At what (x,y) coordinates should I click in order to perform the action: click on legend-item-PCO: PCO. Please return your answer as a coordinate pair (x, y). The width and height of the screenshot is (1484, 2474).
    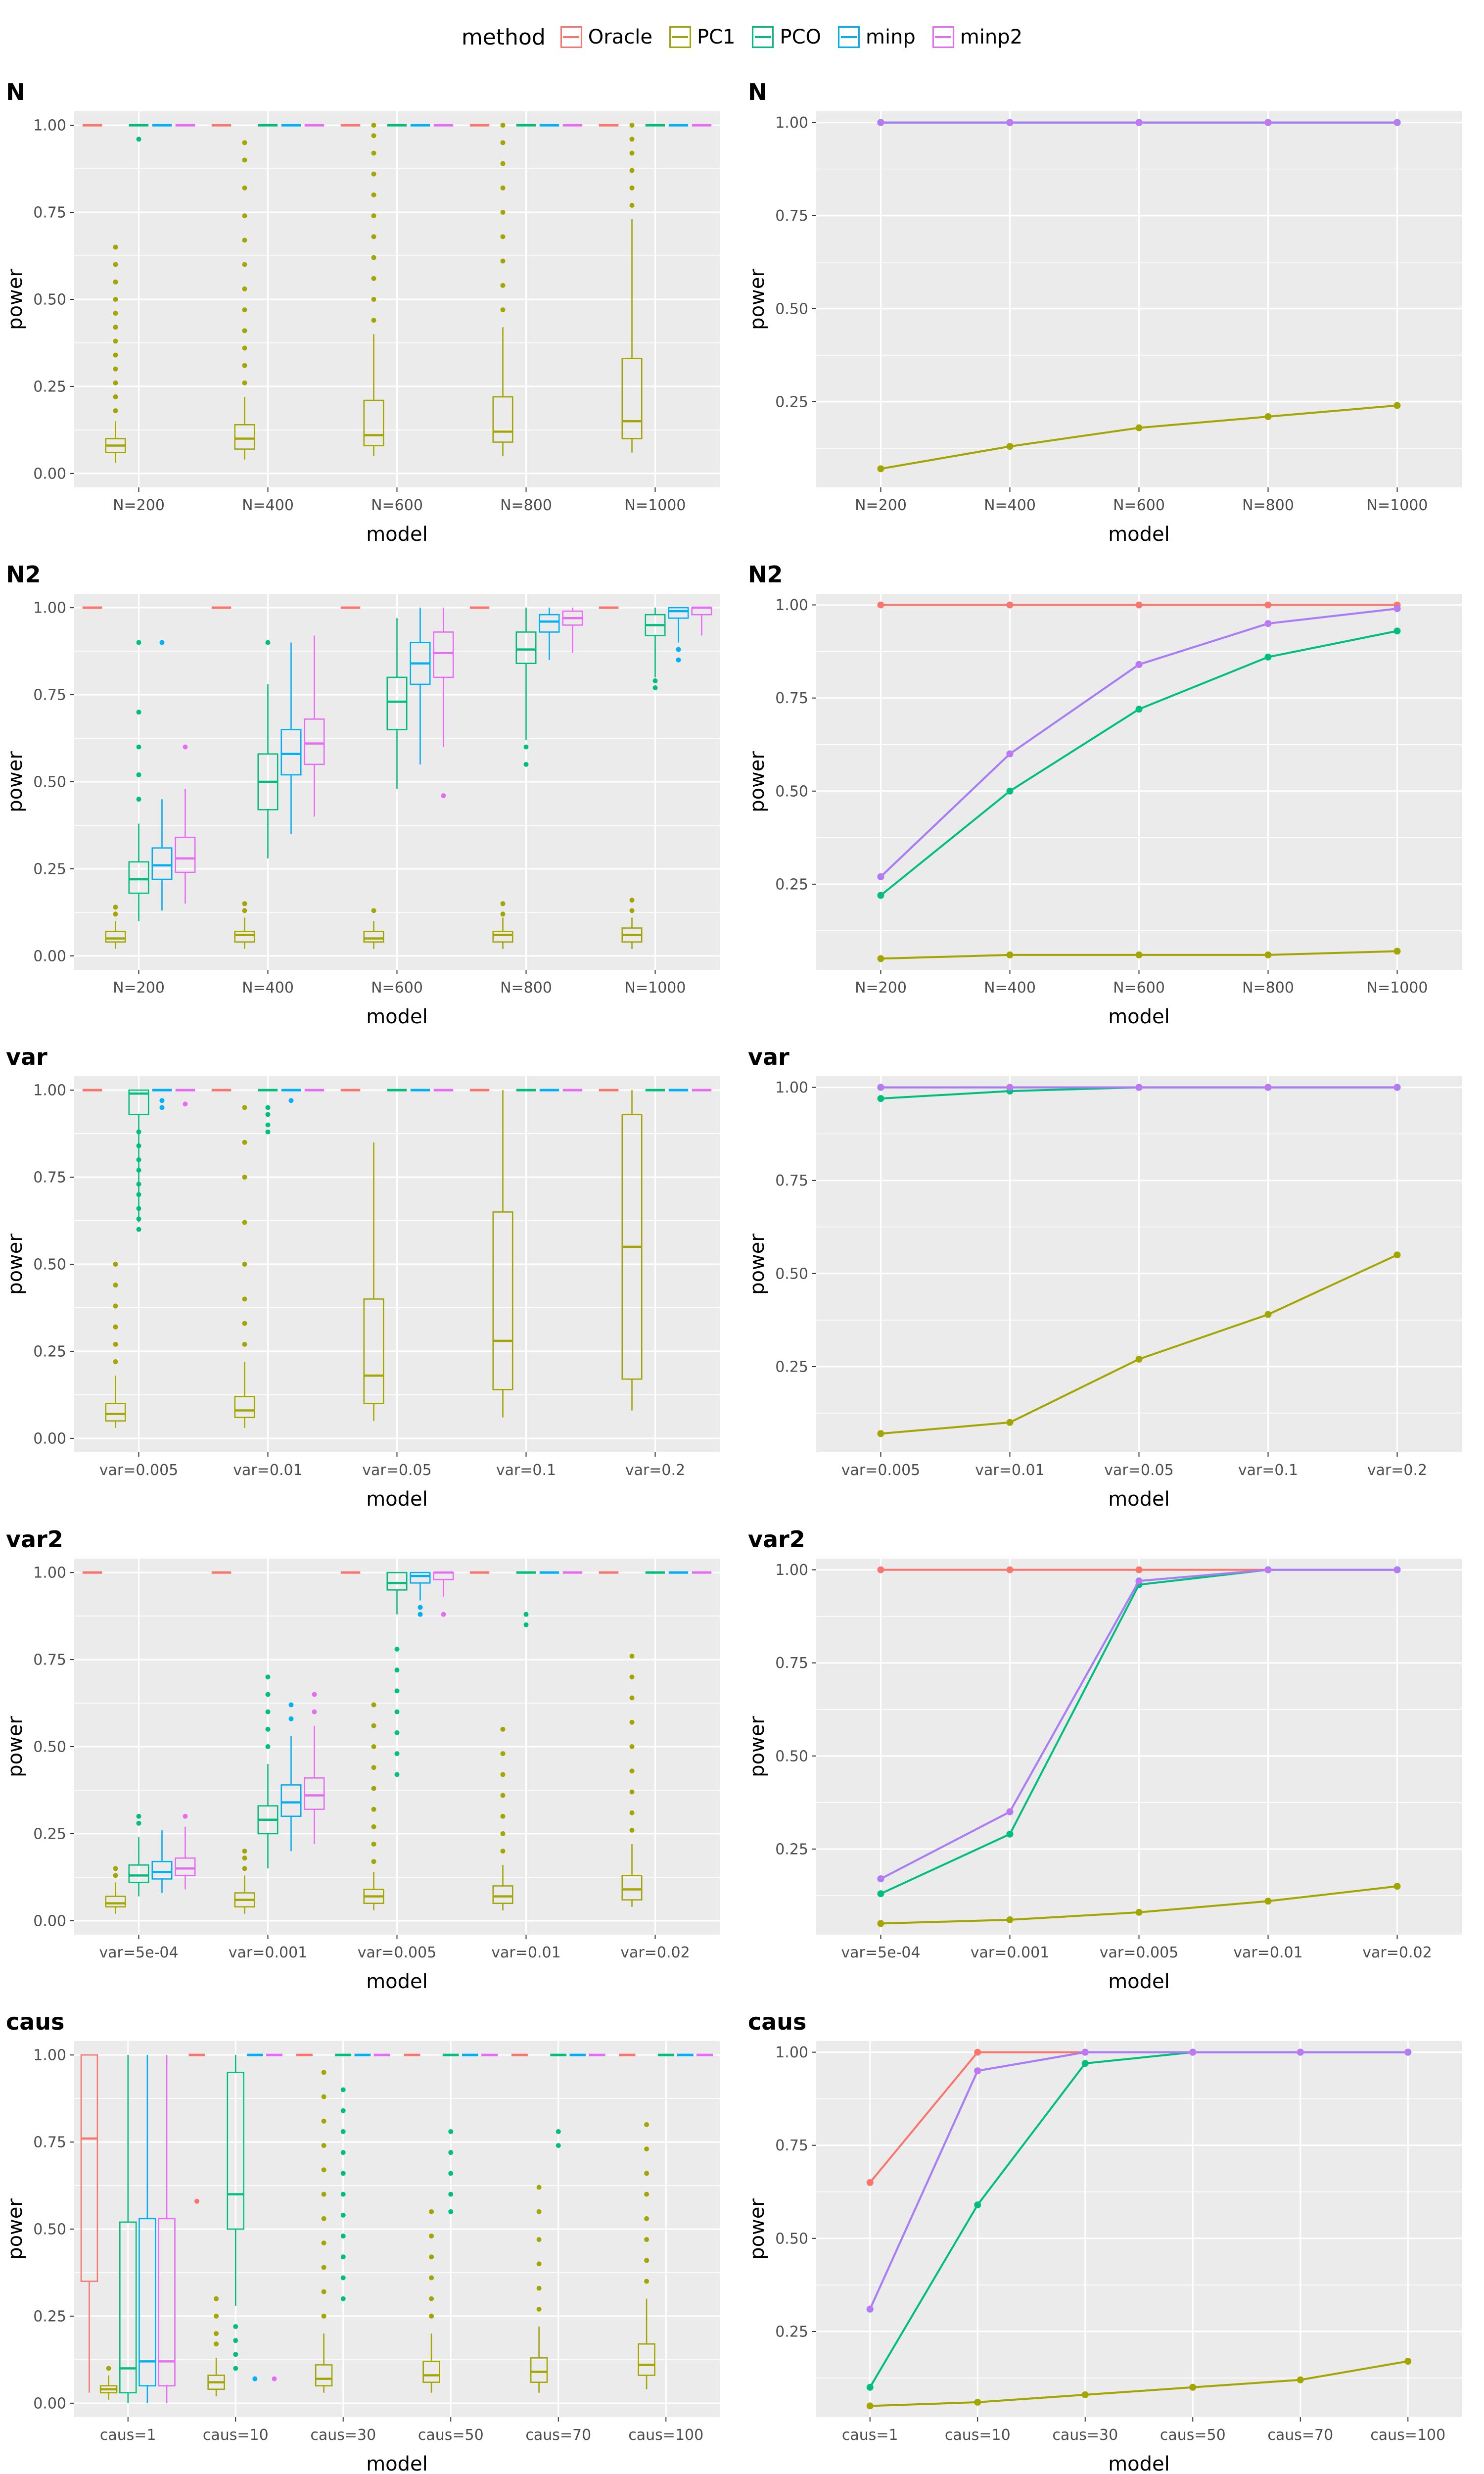
    Looking at the image, I should click on (786, 37).